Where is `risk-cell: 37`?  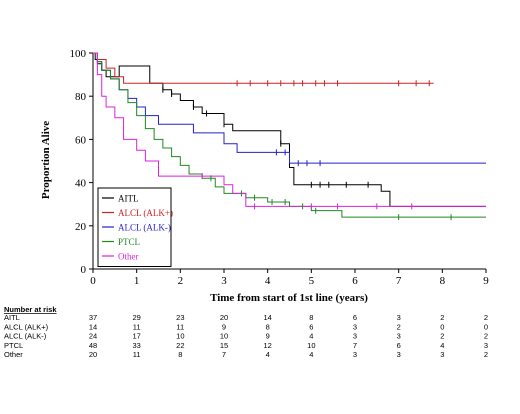 risk-cell: 37 is located at coordinates (93, 317).